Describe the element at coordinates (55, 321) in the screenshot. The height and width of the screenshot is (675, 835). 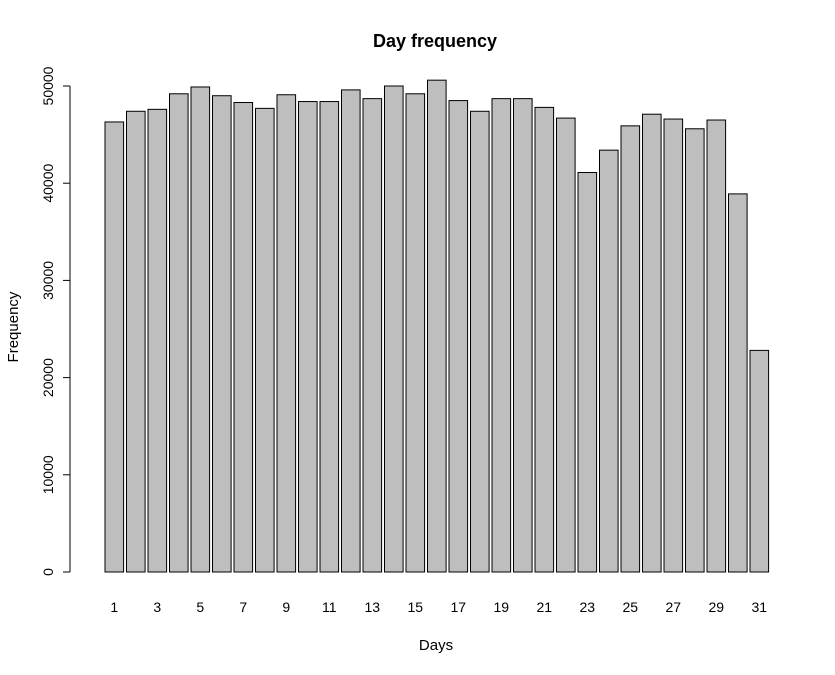
I see `y-axis: 0 10000 20000 30000 40000 50000` at that location.